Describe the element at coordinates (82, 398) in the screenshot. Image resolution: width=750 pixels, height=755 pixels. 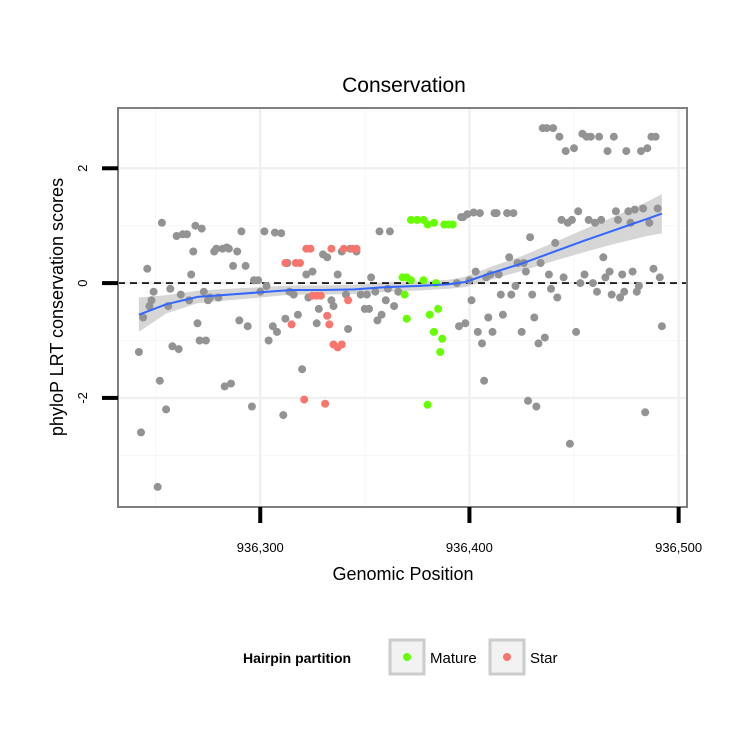
I see `y-tick-label: -2` at that location.